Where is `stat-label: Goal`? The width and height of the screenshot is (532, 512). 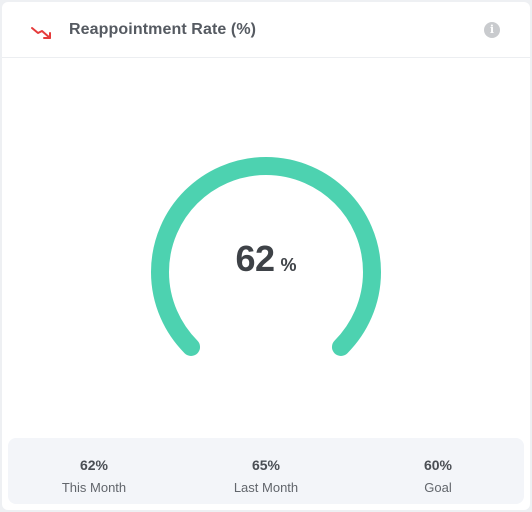 stat-label: Goal is located at coordinates (438, 487).